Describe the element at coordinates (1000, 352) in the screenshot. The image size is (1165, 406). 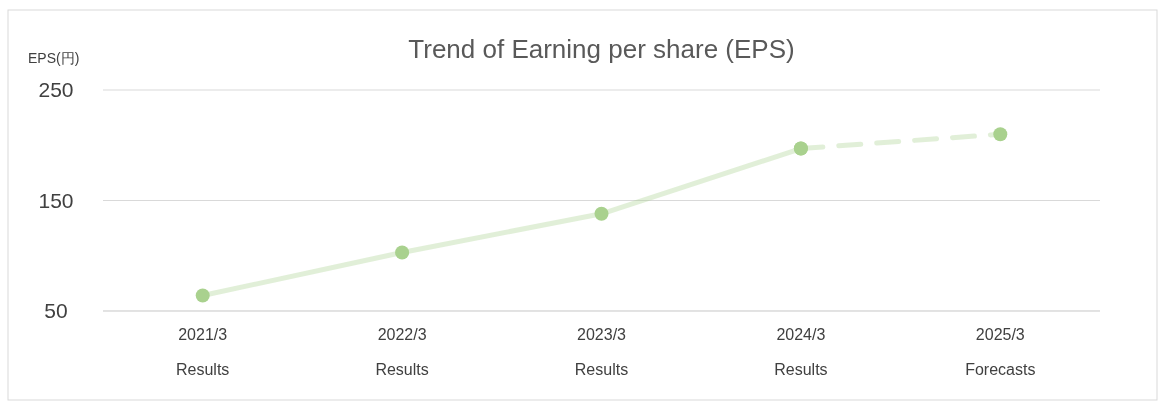
I see `x-tick-label: 2025/3 Forecasts` at that location.